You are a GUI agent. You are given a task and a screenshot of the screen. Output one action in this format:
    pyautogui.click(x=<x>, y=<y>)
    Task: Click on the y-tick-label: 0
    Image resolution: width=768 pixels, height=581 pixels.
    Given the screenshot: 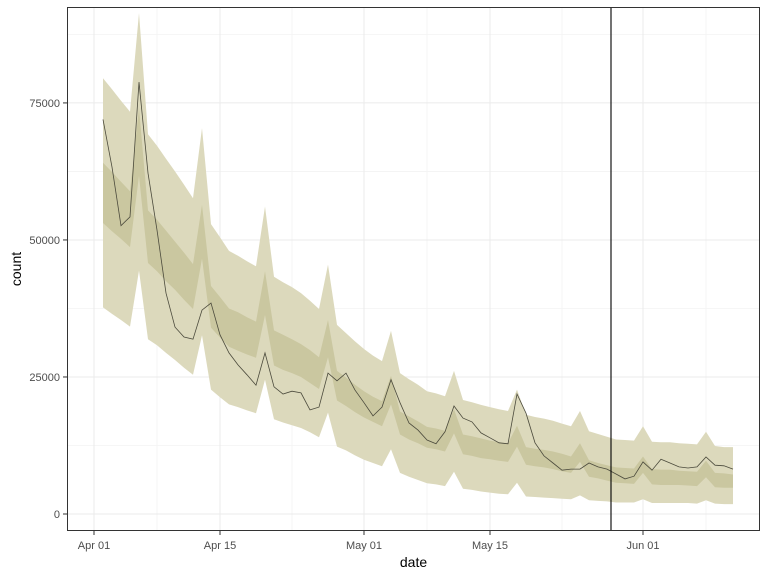 What is the action you would take?
    pyautogui.click(x=57, y=515)
    